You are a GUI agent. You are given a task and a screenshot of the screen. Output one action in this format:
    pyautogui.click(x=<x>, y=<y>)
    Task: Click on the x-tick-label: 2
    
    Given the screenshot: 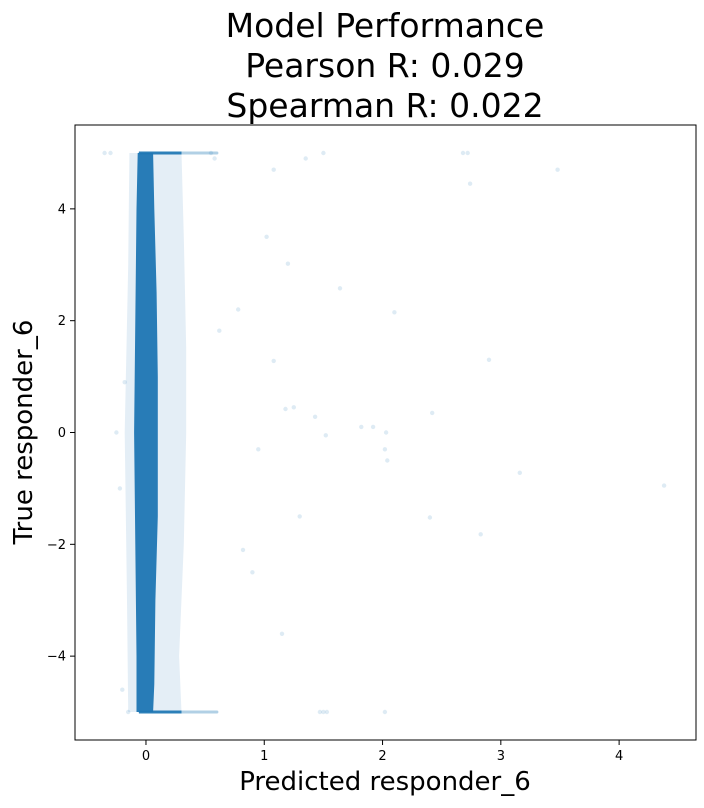 What is the action you would take?
    pyautogui.click(x=382, y=756)
    